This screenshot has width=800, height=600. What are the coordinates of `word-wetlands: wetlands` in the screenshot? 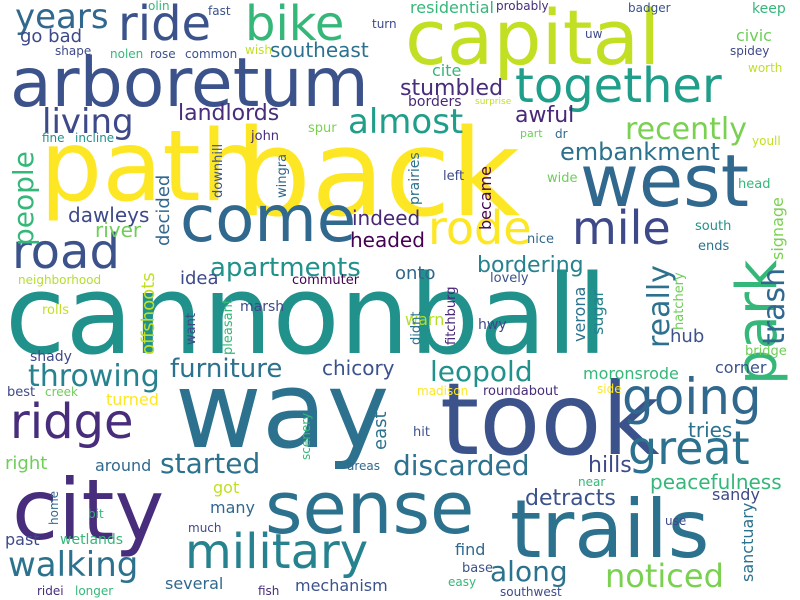 It's located at (92, 540).